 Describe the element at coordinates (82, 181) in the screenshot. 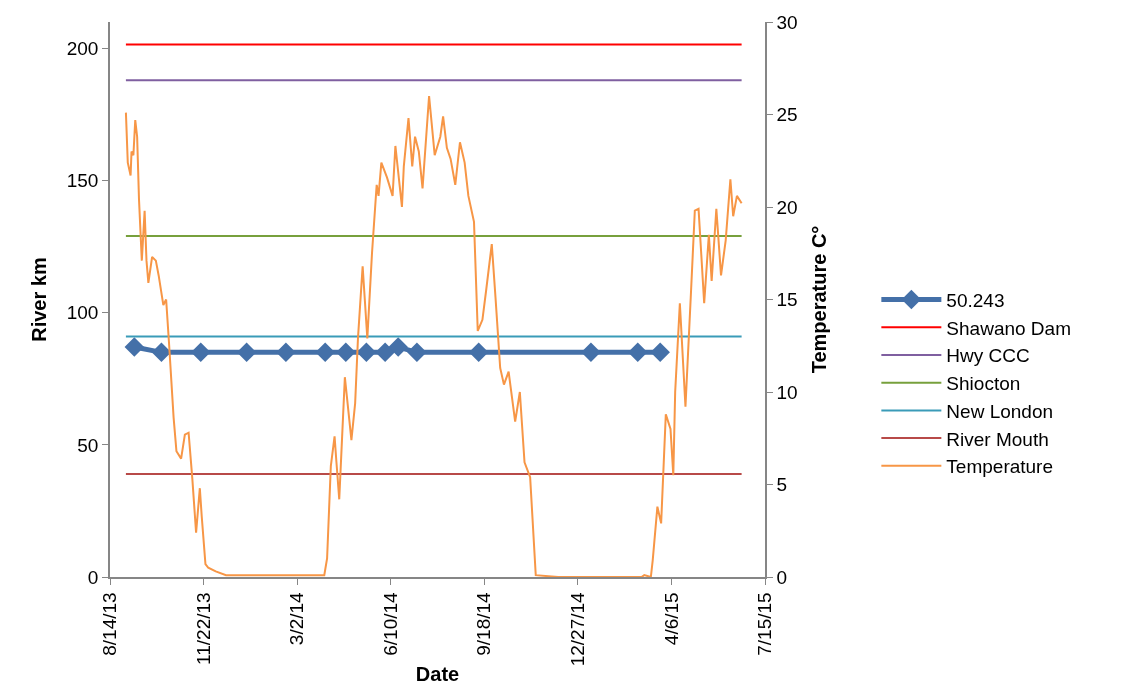

I see `y-tick-label: 150` at that location.